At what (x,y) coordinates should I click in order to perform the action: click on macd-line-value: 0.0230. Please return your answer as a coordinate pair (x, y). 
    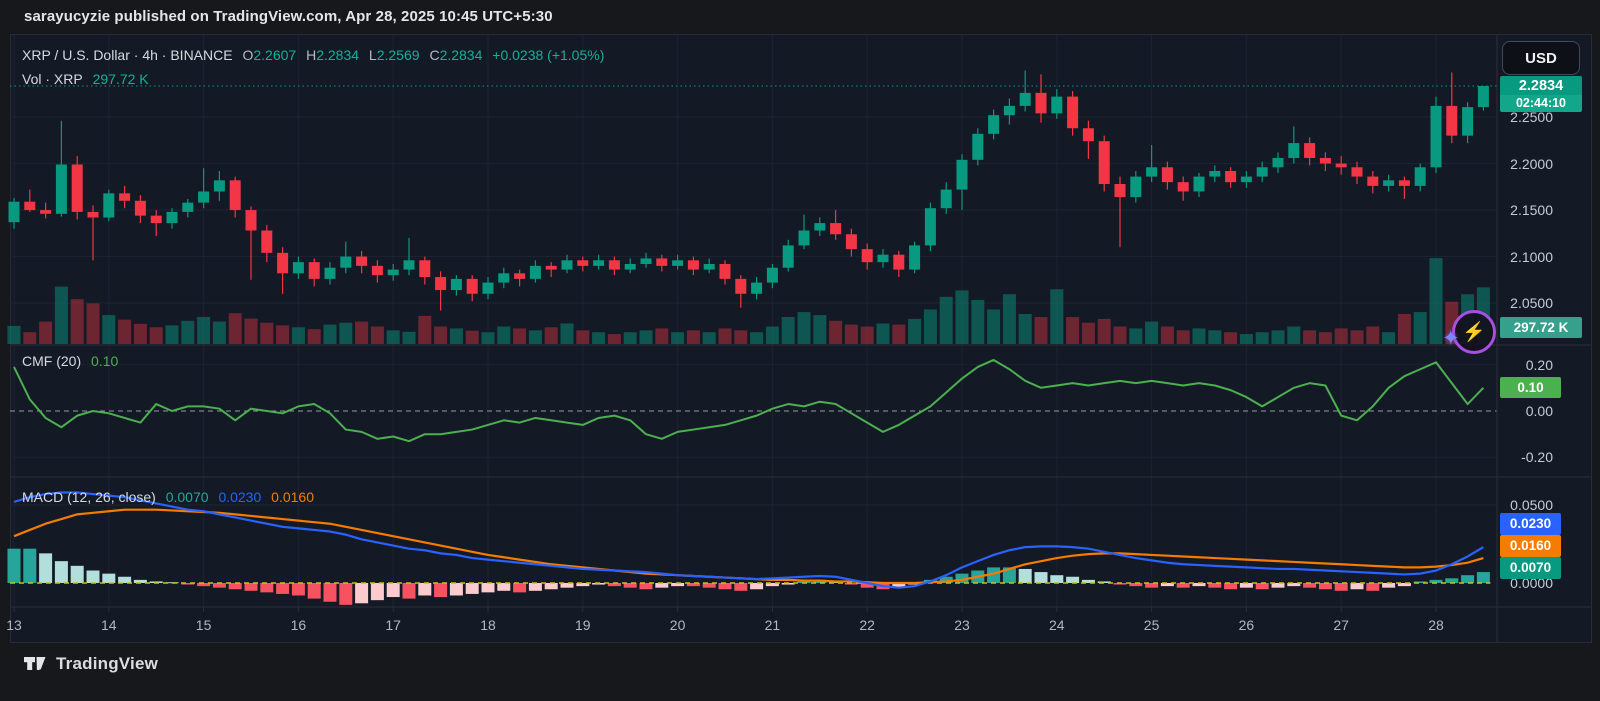
    Looking at the image, I should click on (240, 497).